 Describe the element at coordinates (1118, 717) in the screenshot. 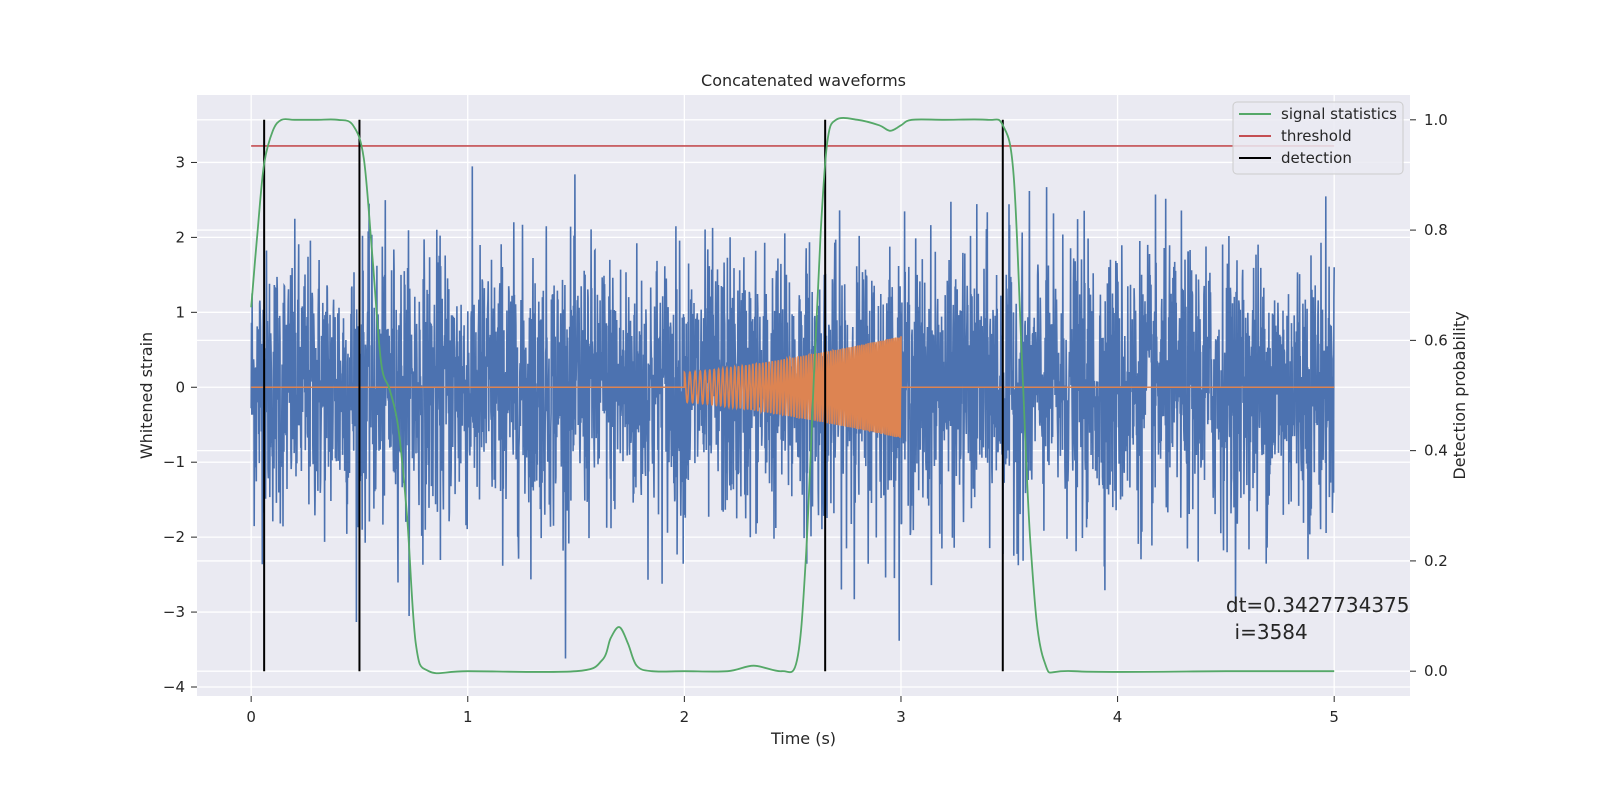

I see `x-tick-label: 4` at that location.